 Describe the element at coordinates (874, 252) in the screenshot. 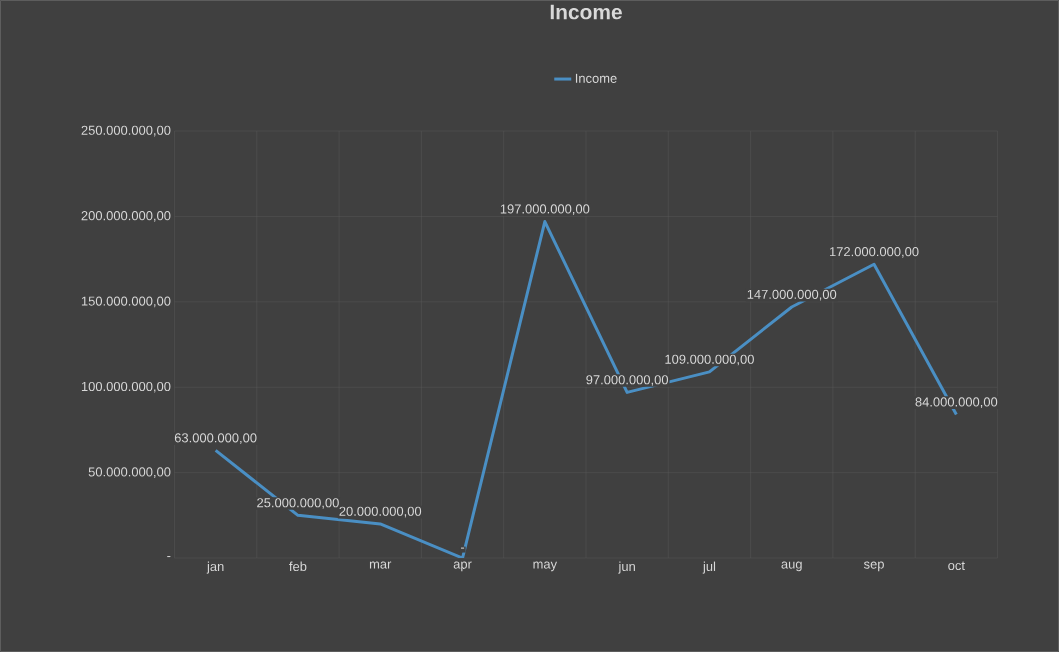

I see `data-label: 172.000.000,00` at that location.